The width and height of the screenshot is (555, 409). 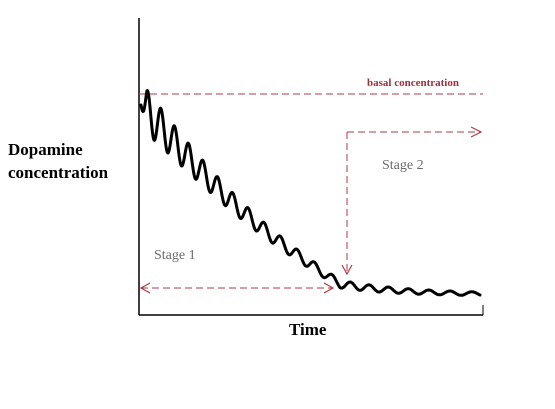 I want to click on basal-concentration-label: basal concentration, so click(x=413, y=83).